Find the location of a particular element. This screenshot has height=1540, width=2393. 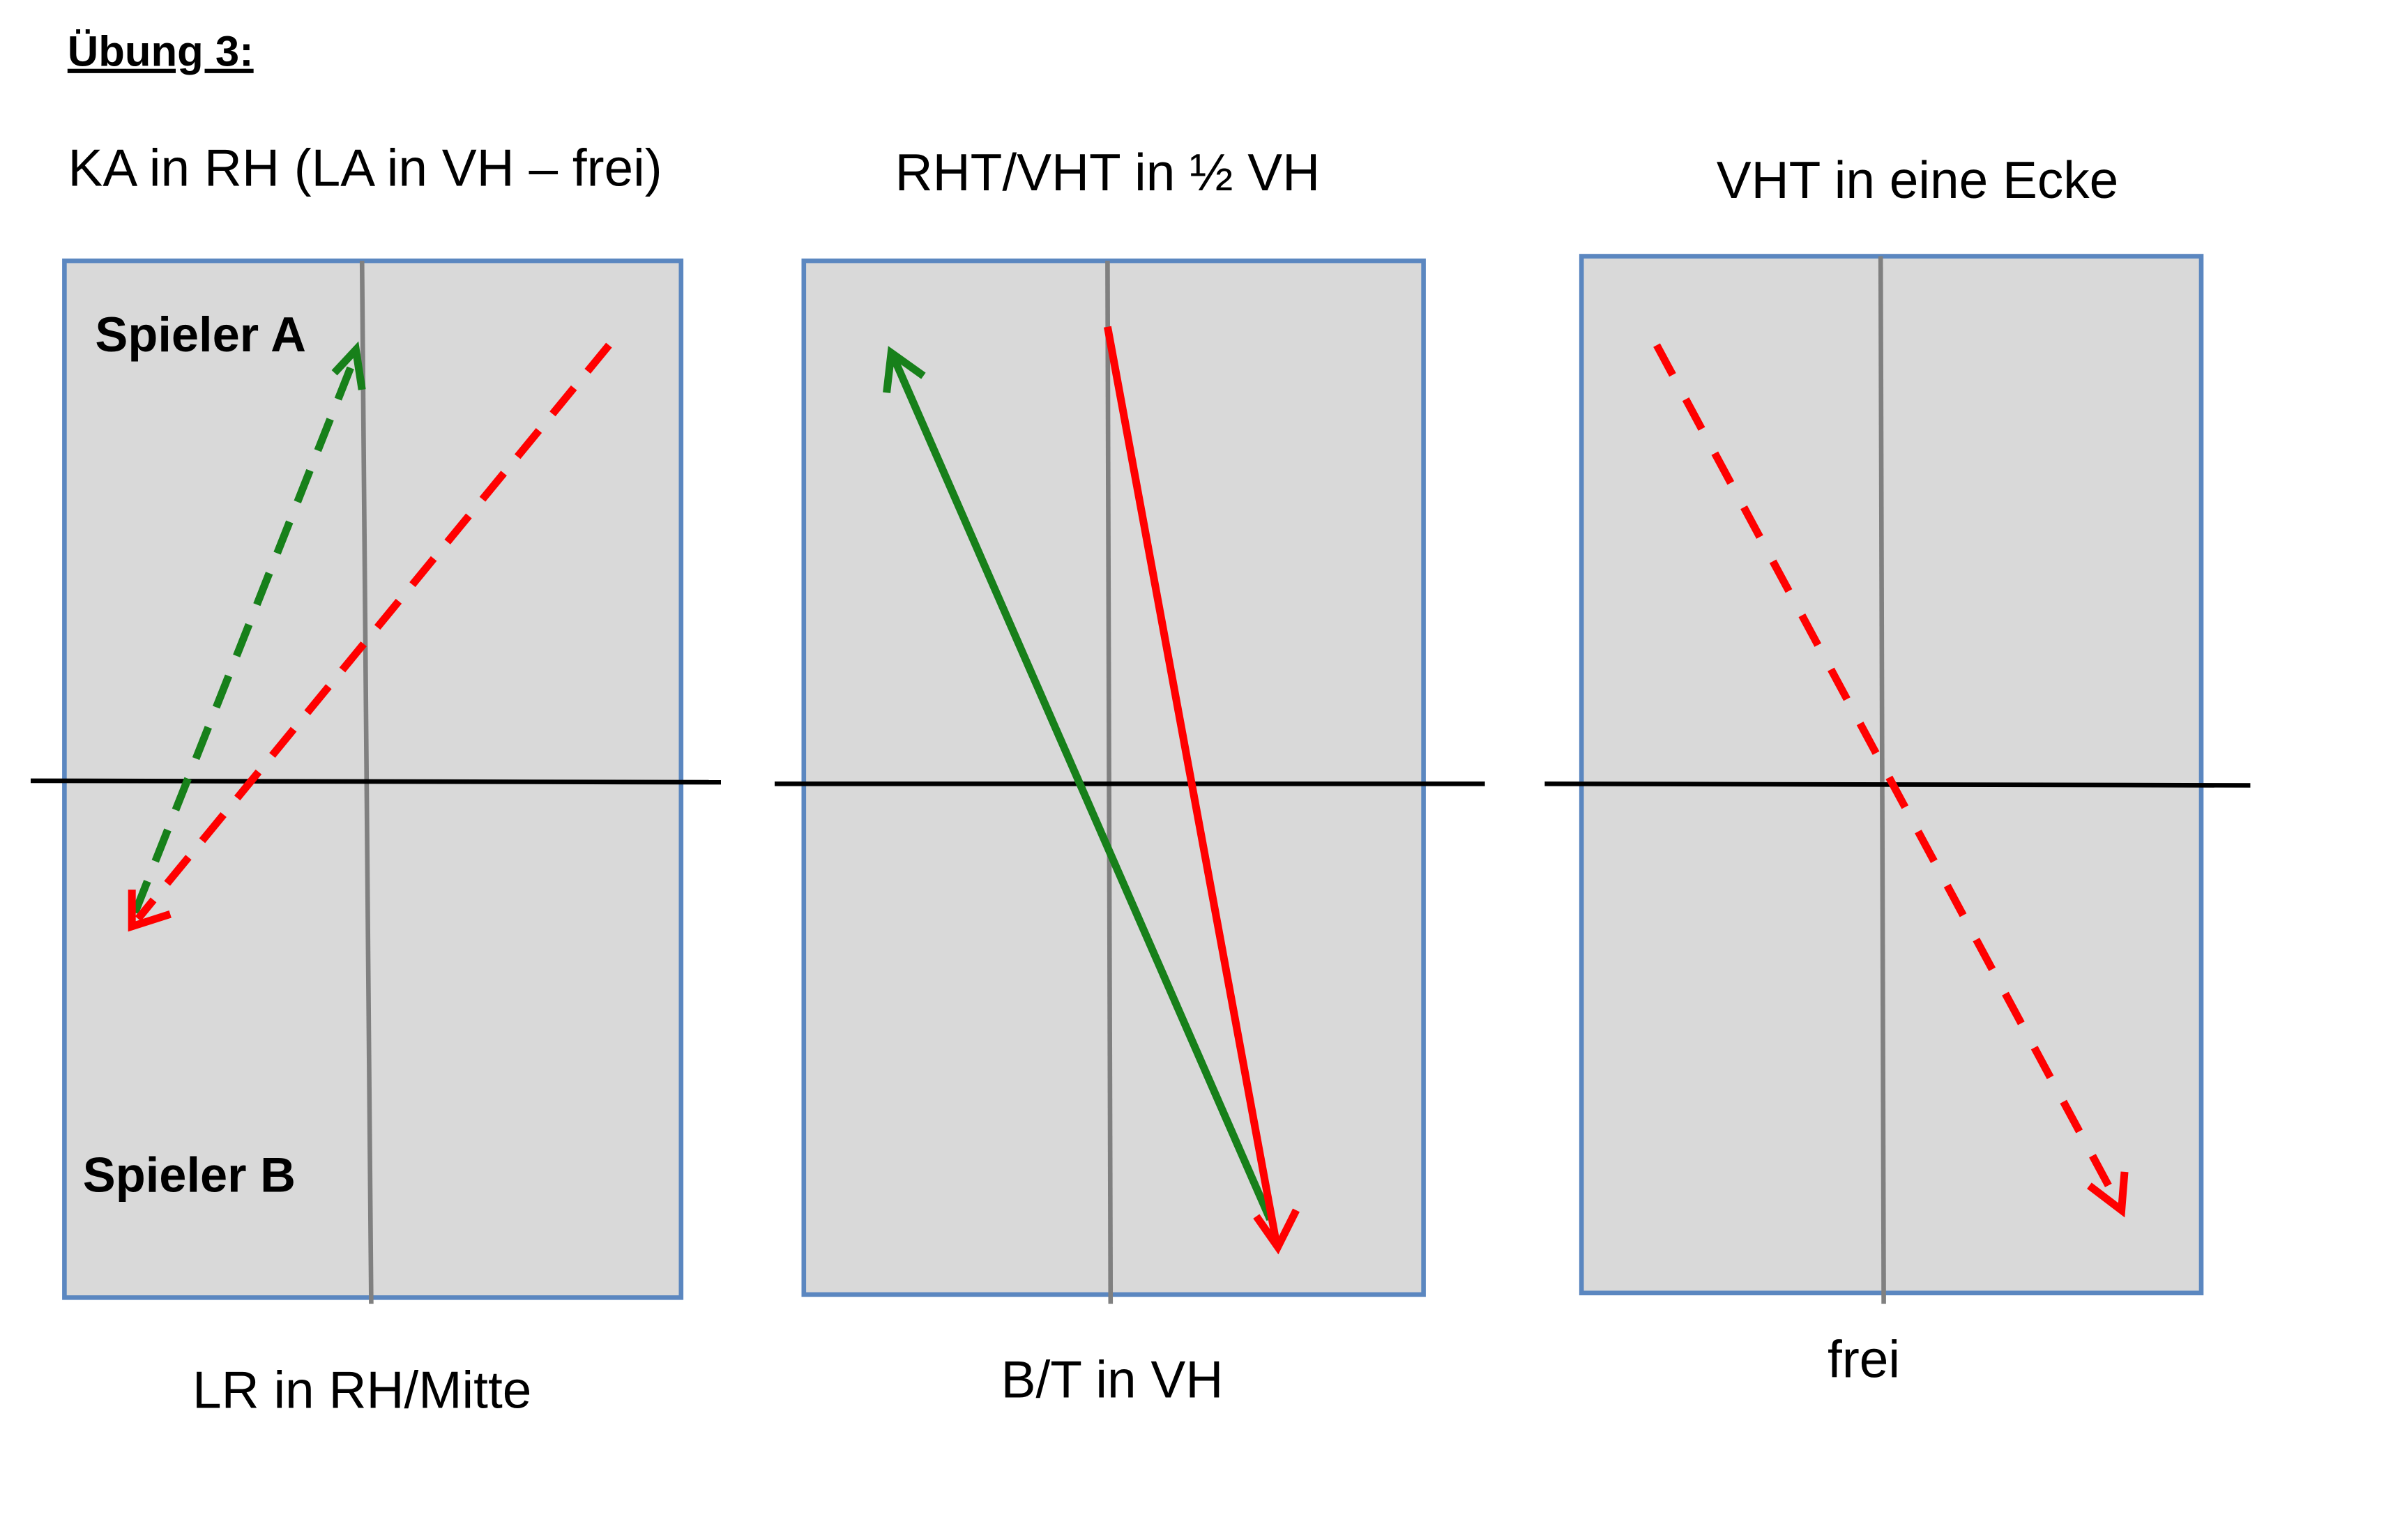

panel-title: KA in RH (LA in VH – frei) is located at coordinates (365, 167).